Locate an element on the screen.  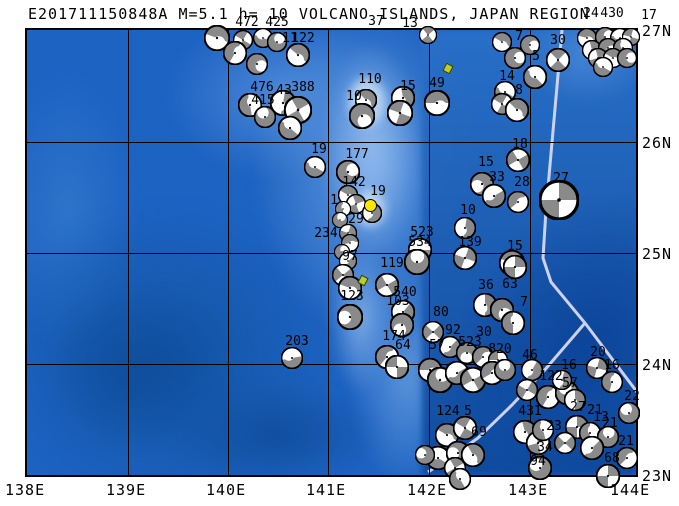
depth-label: 523 is located at coordinates (422, 232).